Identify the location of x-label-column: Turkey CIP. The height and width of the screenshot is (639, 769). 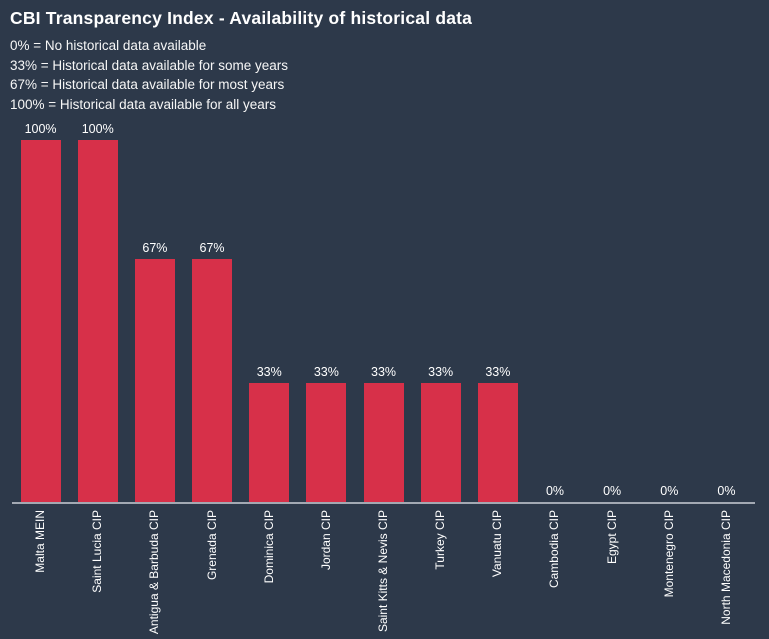
(440, 571).